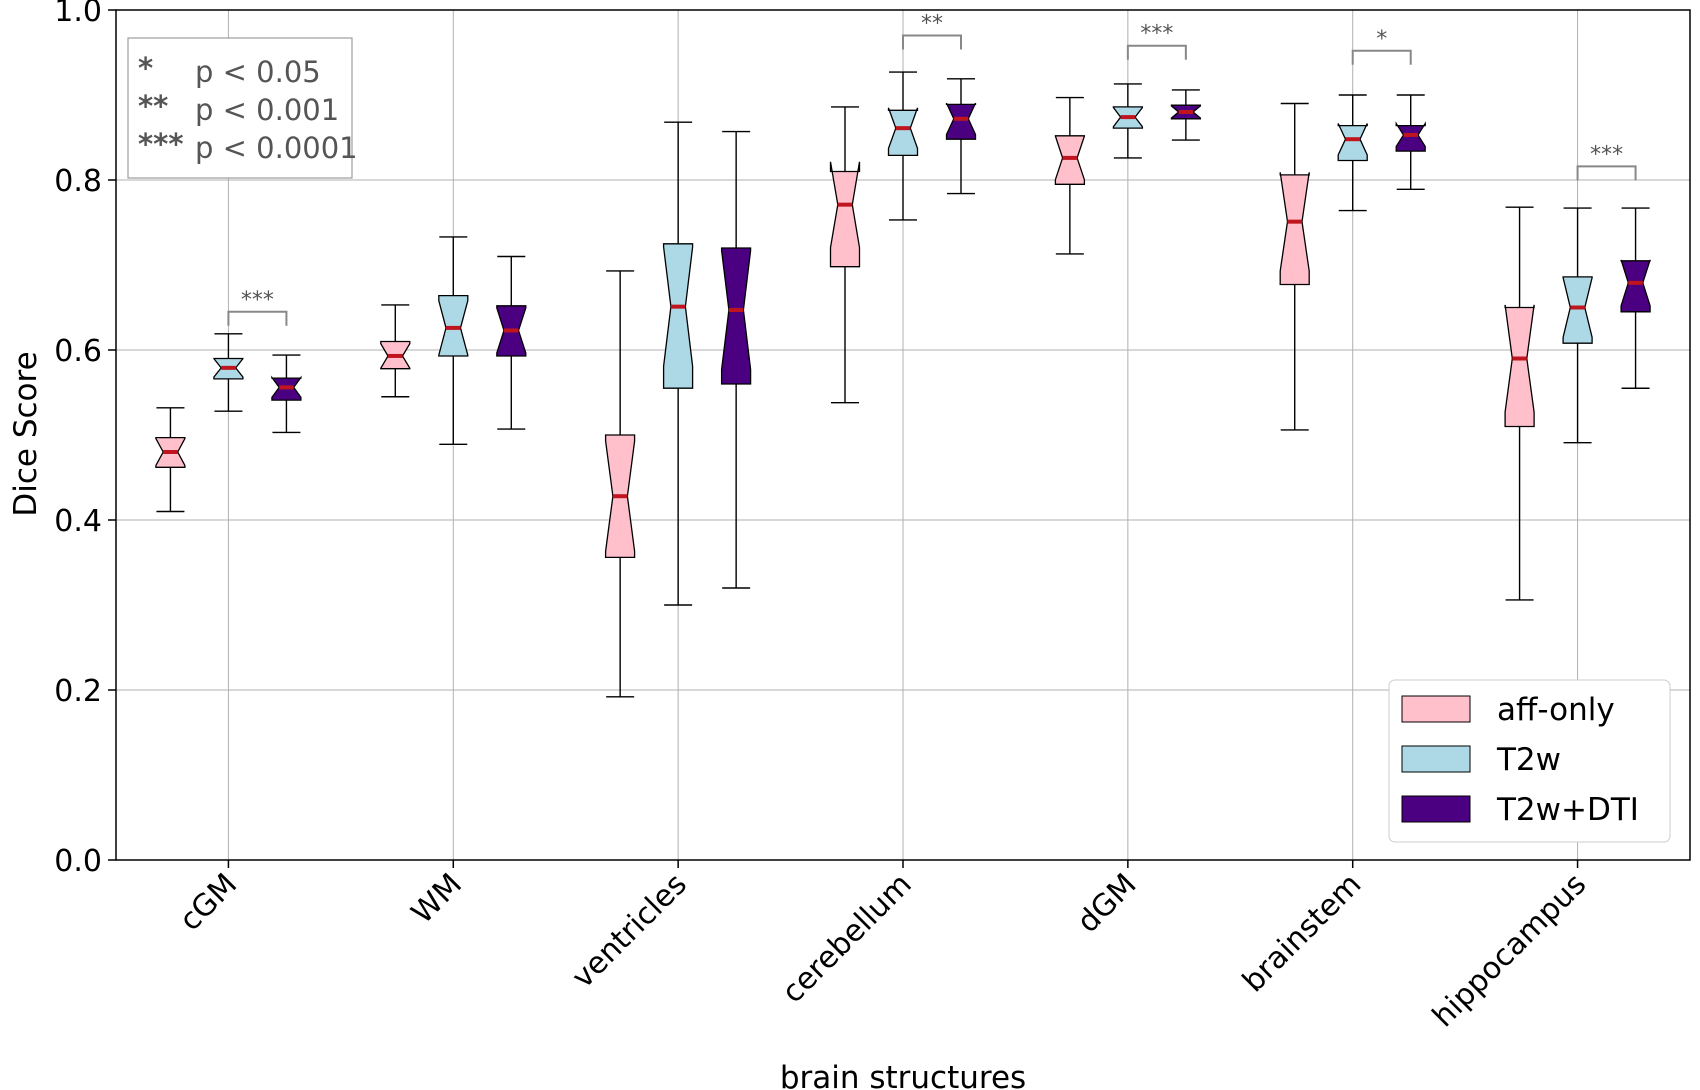  I want to click on significance-key-box: * p < 0.05 ** p < 0.001 *** p < 0.0001, so click(242, 108).